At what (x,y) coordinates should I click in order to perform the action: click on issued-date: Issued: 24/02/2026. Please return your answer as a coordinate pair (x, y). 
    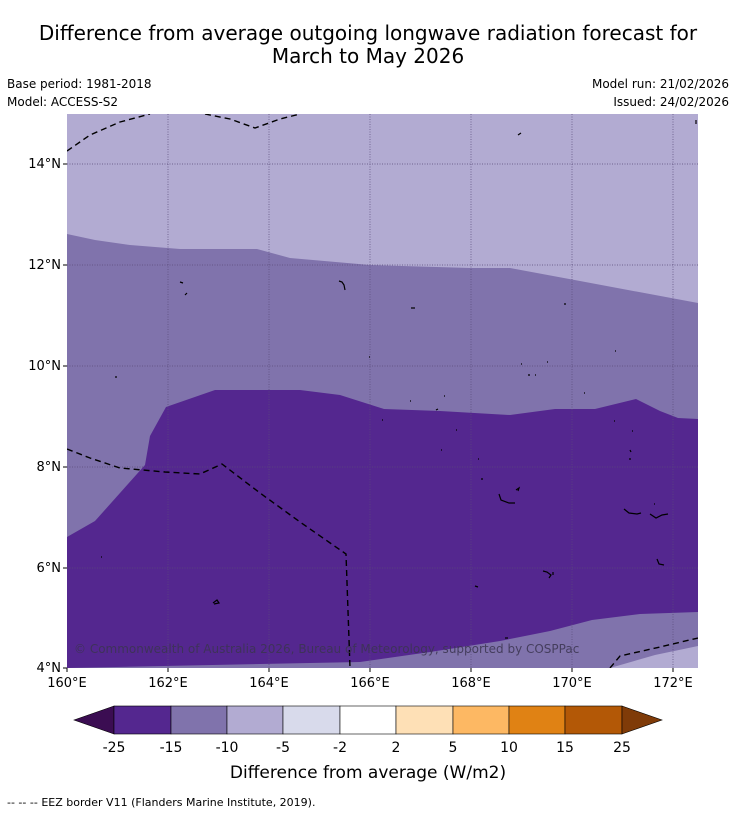
    Looking at the image, I should click on (671, 102).